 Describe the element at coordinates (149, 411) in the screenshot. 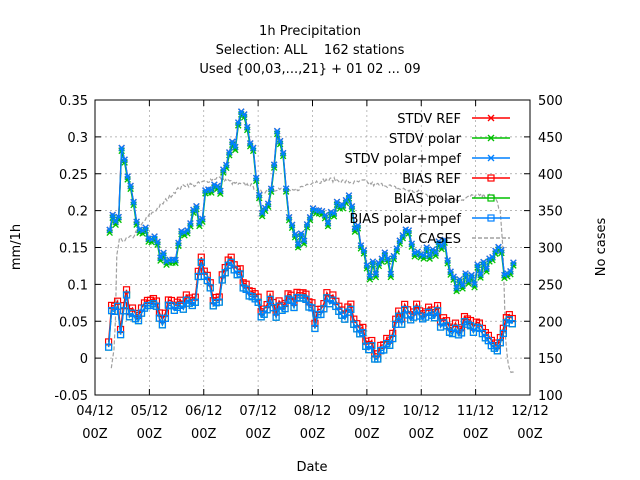

I see `x-tick-label-date: 05/12` at that location.